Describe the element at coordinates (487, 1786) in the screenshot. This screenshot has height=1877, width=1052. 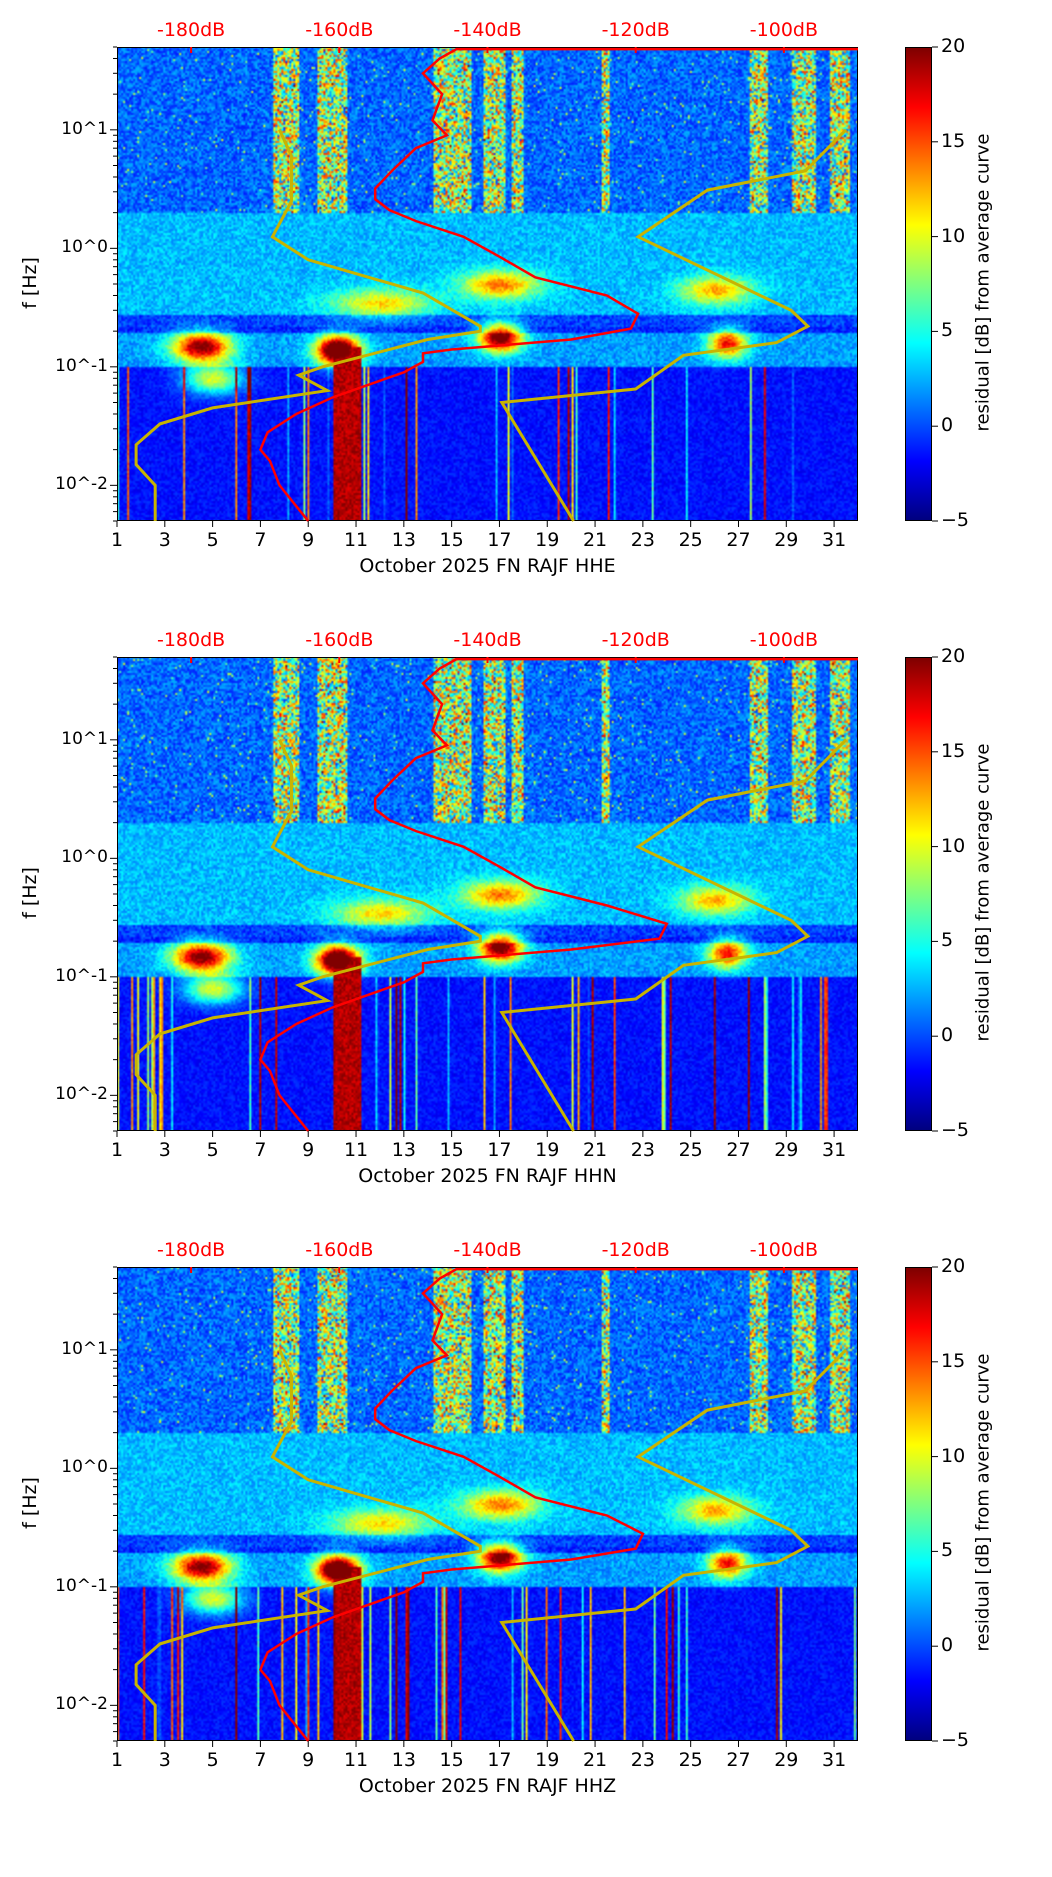
I see `x-axis-label: October 2025 FN RAJF HHZ` at that location.